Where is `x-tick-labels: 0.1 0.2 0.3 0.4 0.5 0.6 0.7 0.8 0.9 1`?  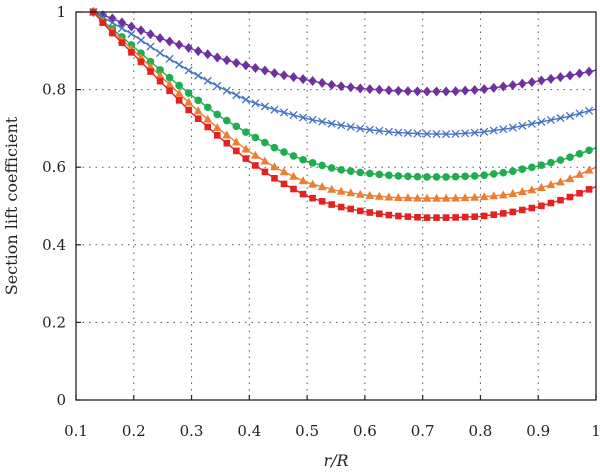 x-tick-labels: 0.1 0.2 0.3 0.4 0.5 0.6 0.7 0.8 0.9 1 is located at coordinates (332, 431).